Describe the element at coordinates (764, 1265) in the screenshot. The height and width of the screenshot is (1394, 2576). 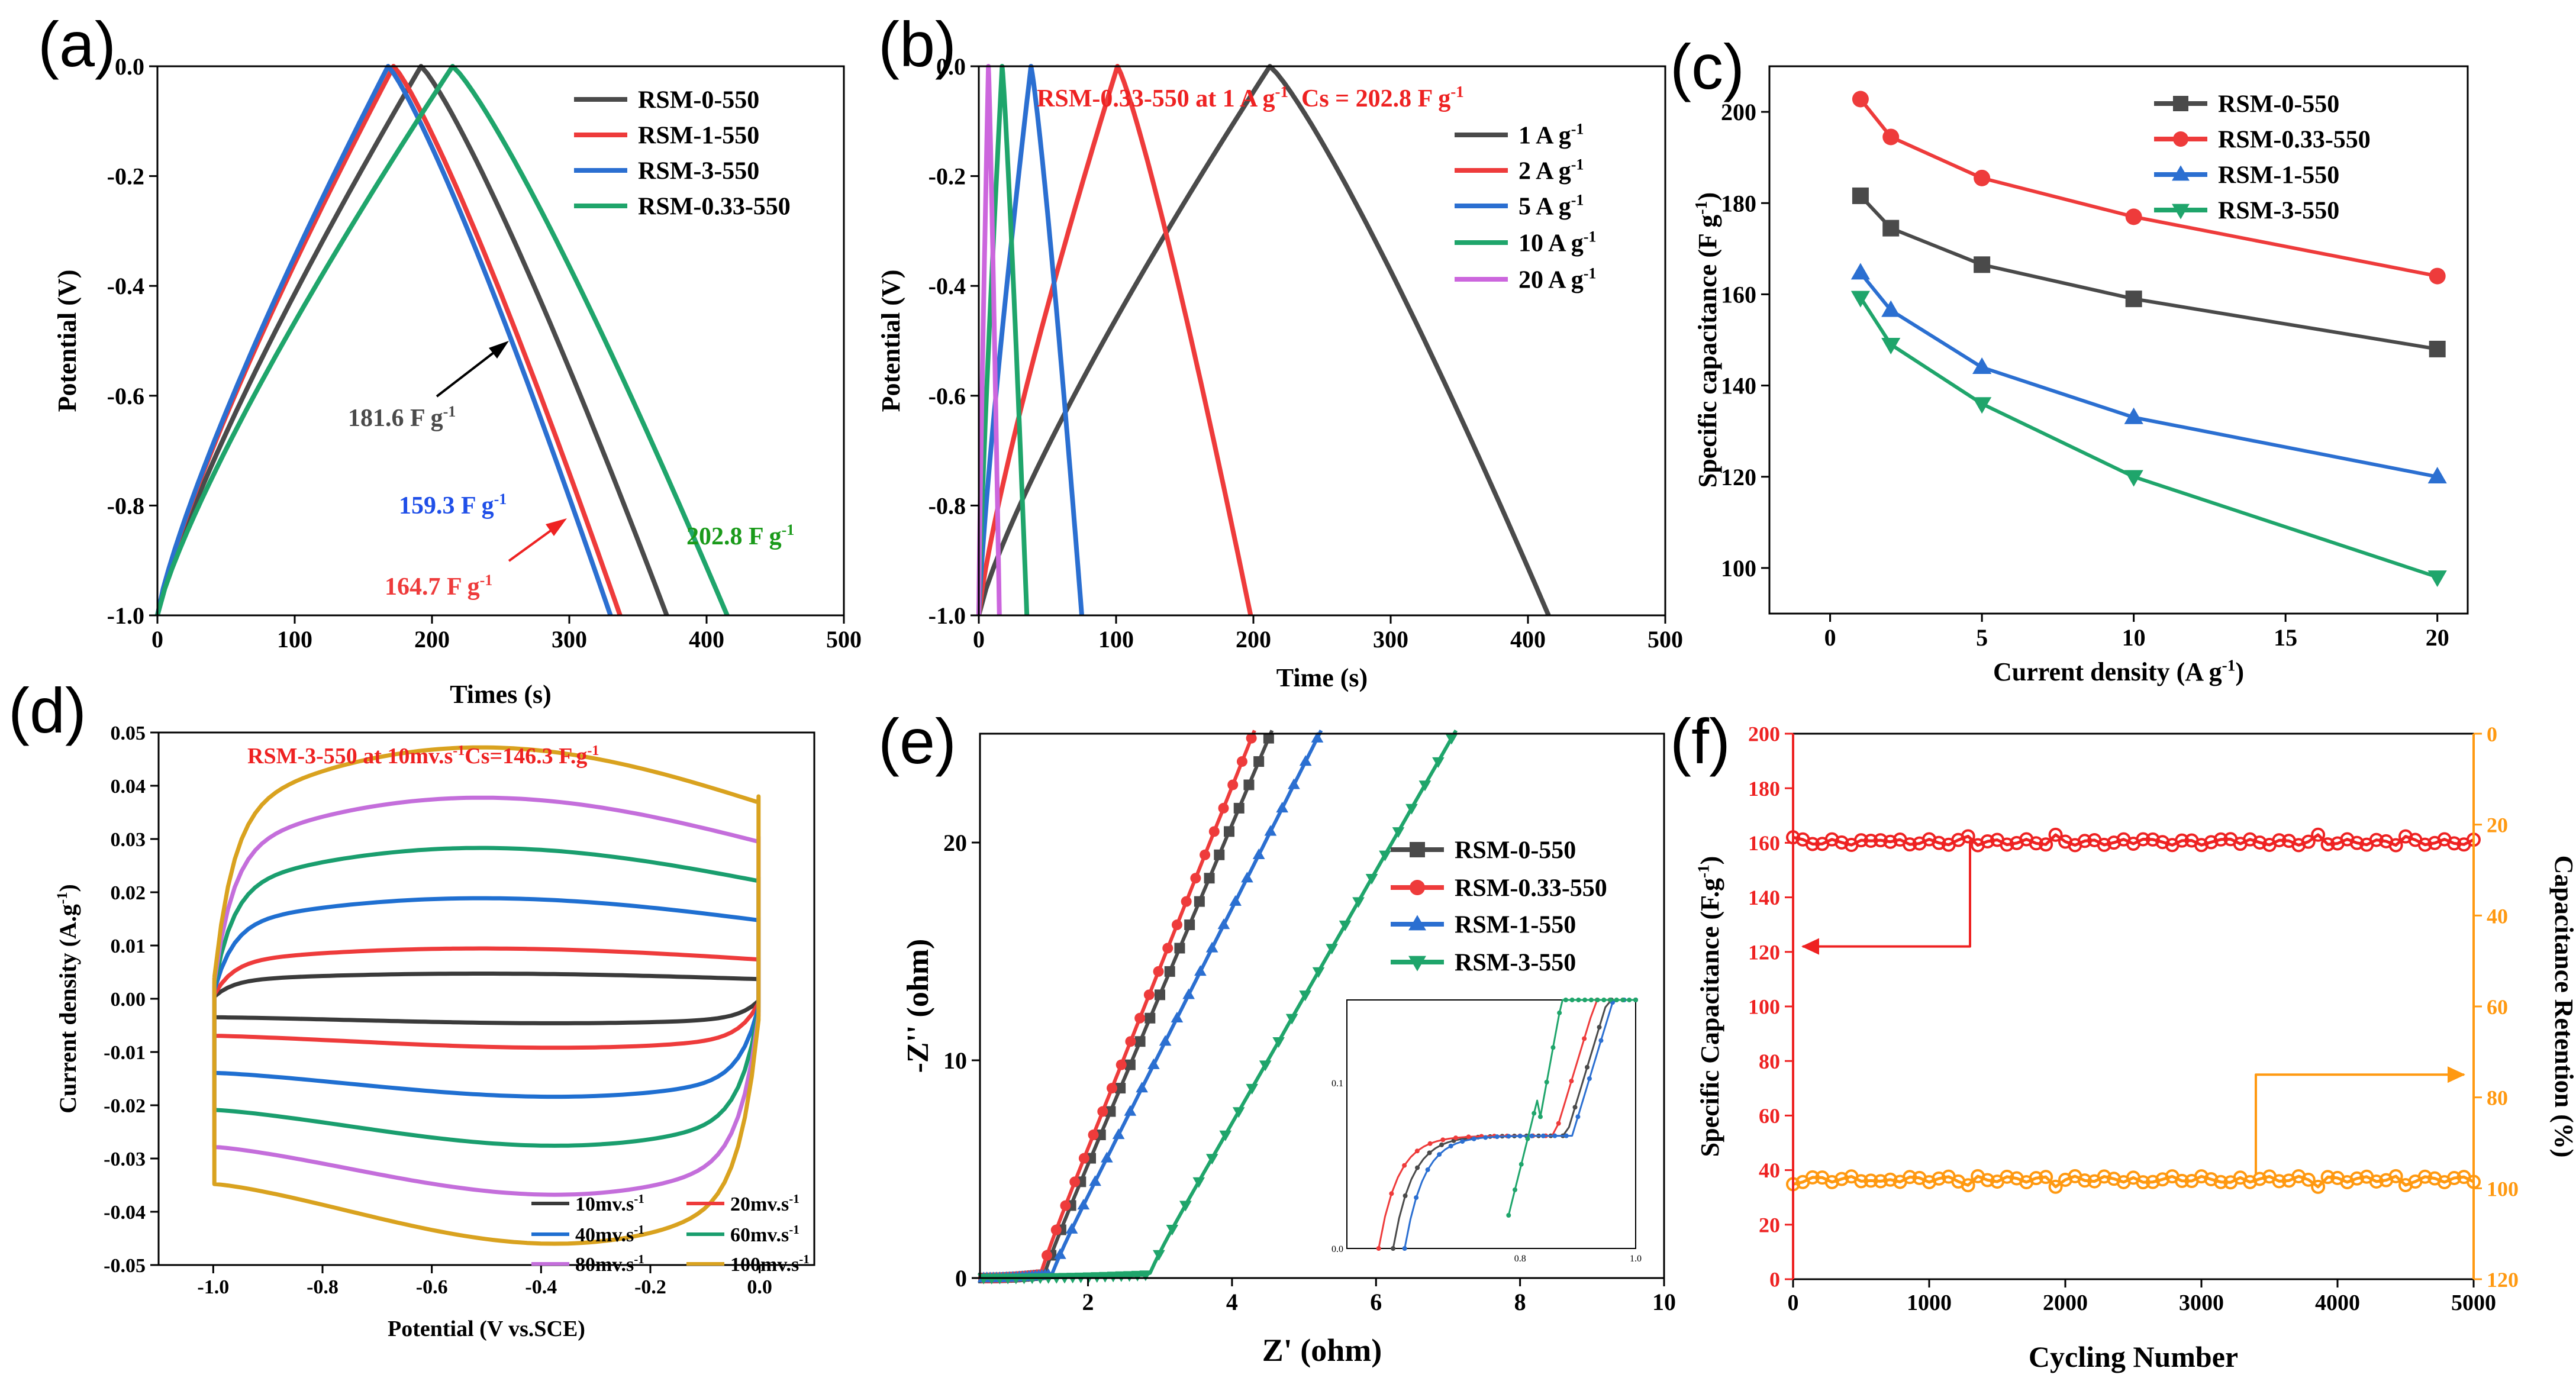
I see `d-legend-5-label-main: 100mv.s` at that location.